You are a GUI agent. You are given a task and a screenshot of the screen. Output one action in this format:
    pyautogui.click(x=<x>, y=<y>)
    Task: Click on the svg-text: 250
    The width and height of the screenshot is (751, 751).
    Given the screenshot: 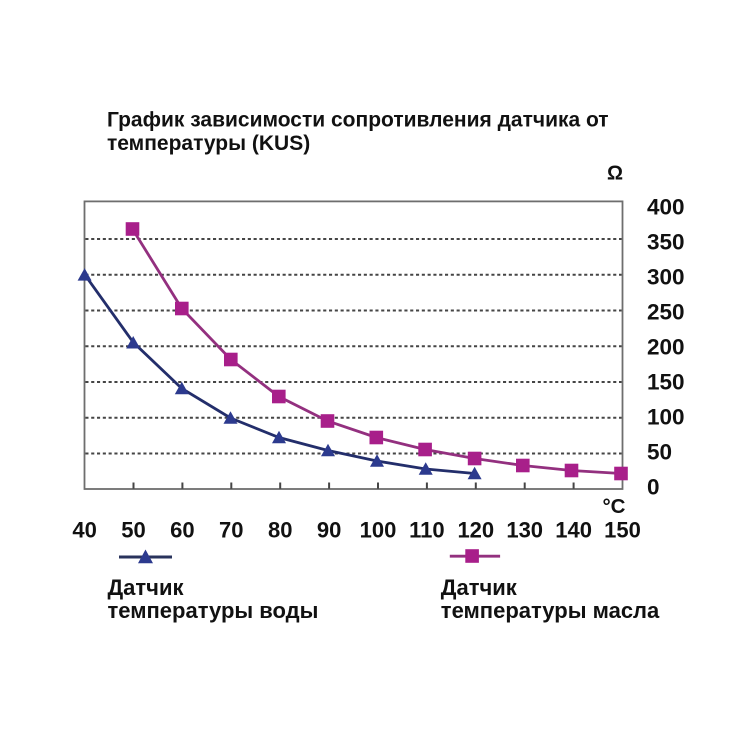 What is the action you would take?
    pyautogui.click(x=666, y=312)
    